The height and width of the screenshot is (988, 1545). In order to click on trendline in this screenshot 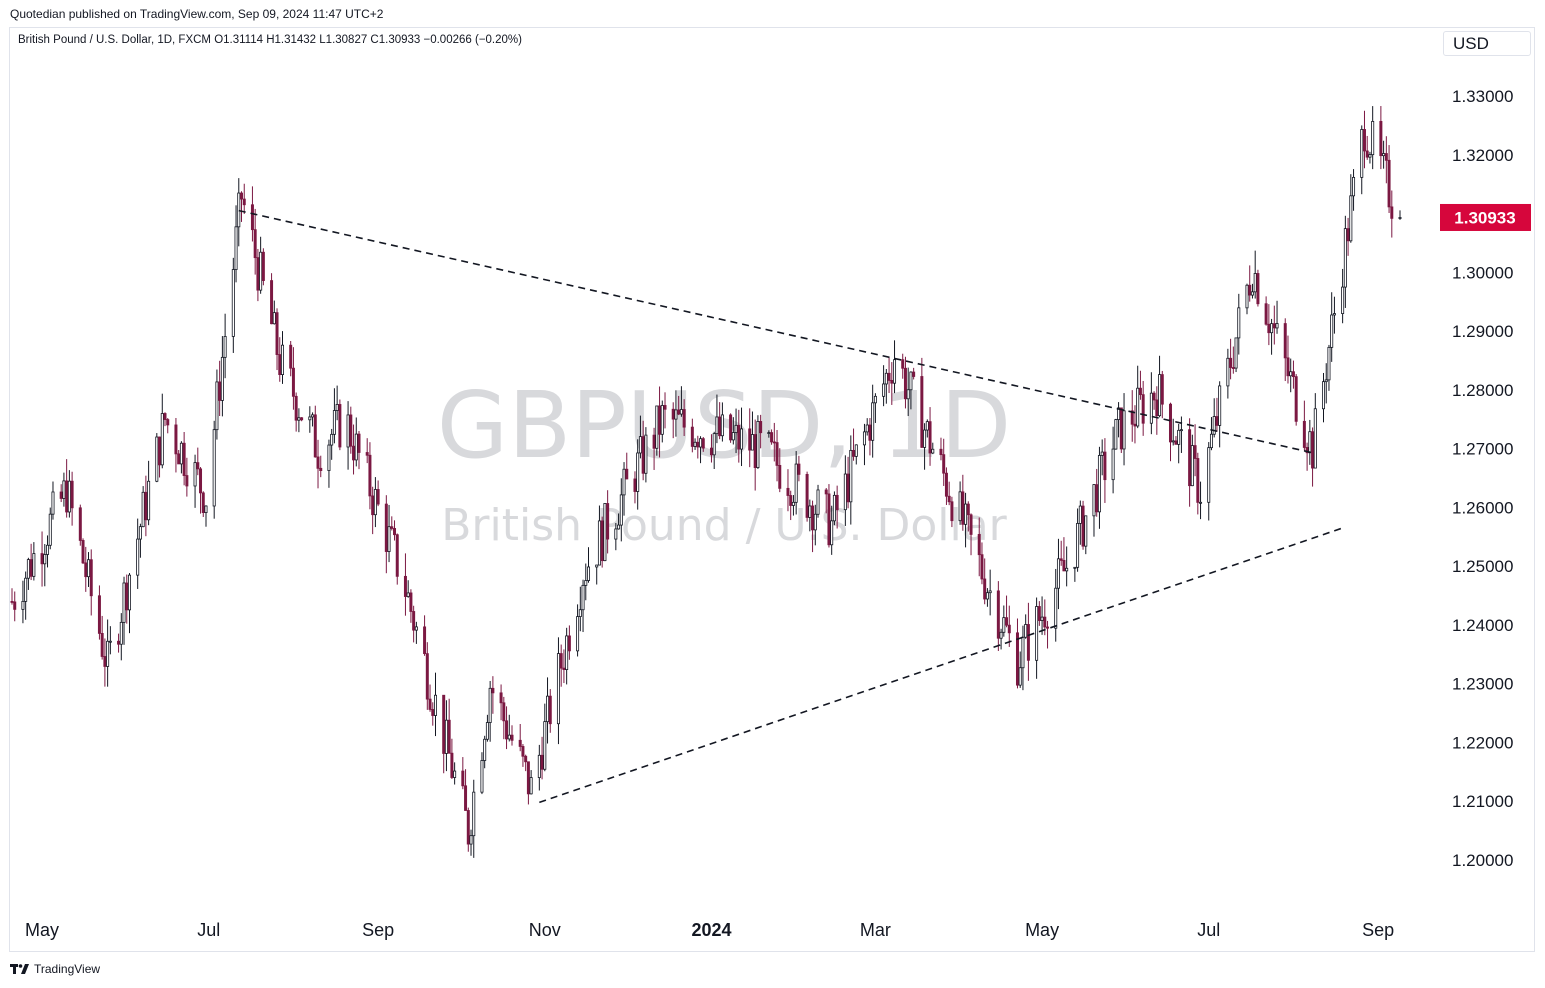, I will do `click(941, 665)`.